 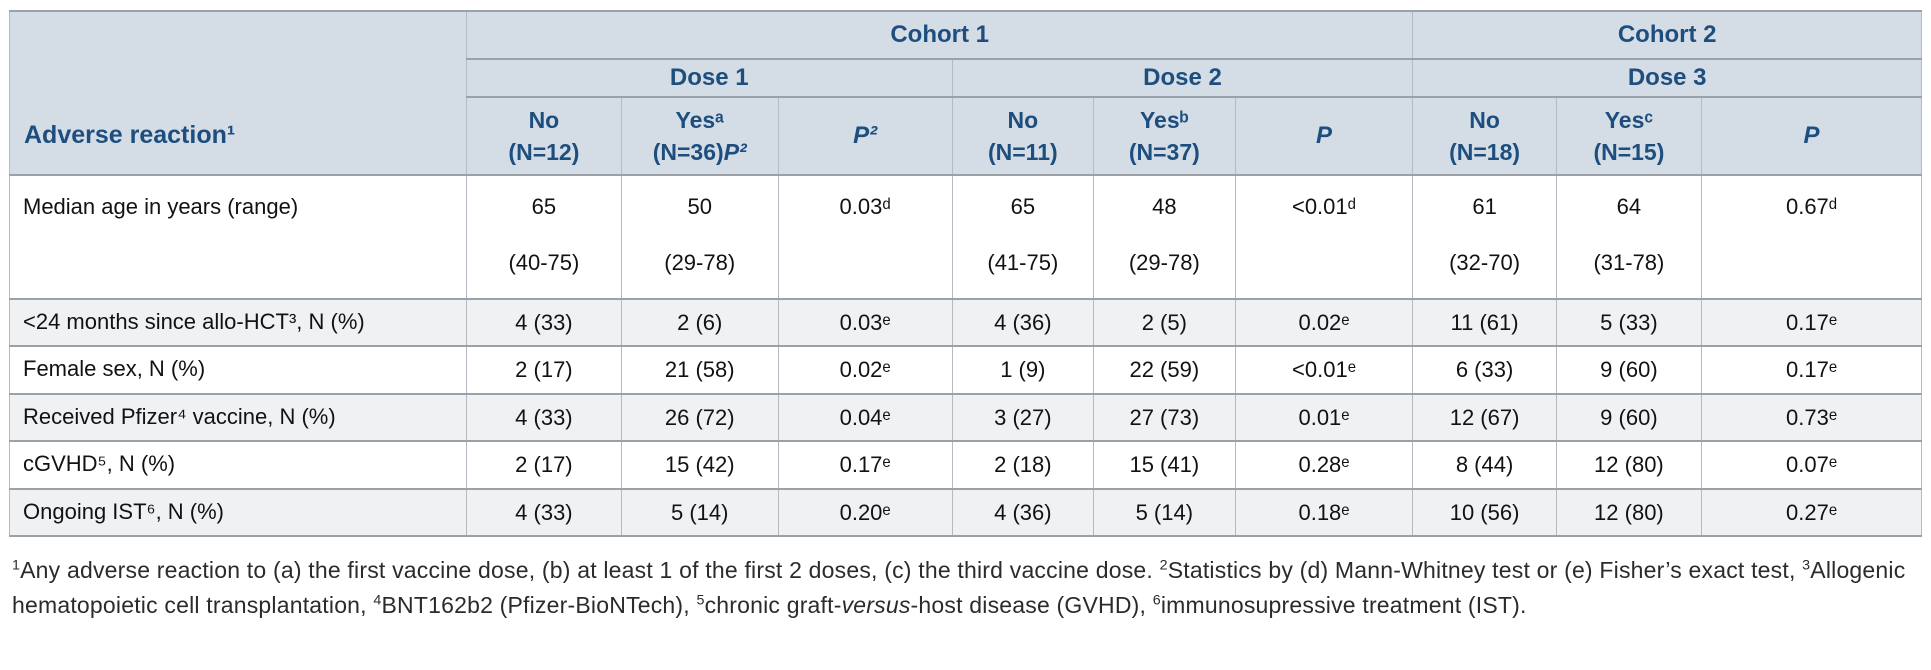 I want to click on table-cell: 0.67ᵈ, so click(x=1811, y=237).